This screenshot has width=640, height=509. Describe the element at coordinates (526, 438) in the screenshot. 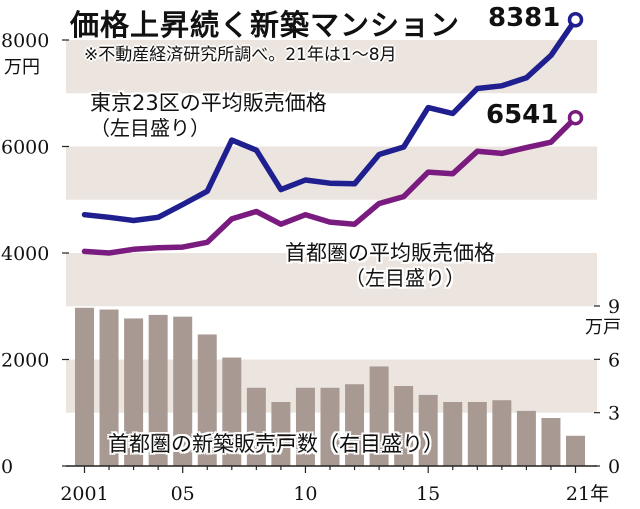

I see `bar-2019` at that location.